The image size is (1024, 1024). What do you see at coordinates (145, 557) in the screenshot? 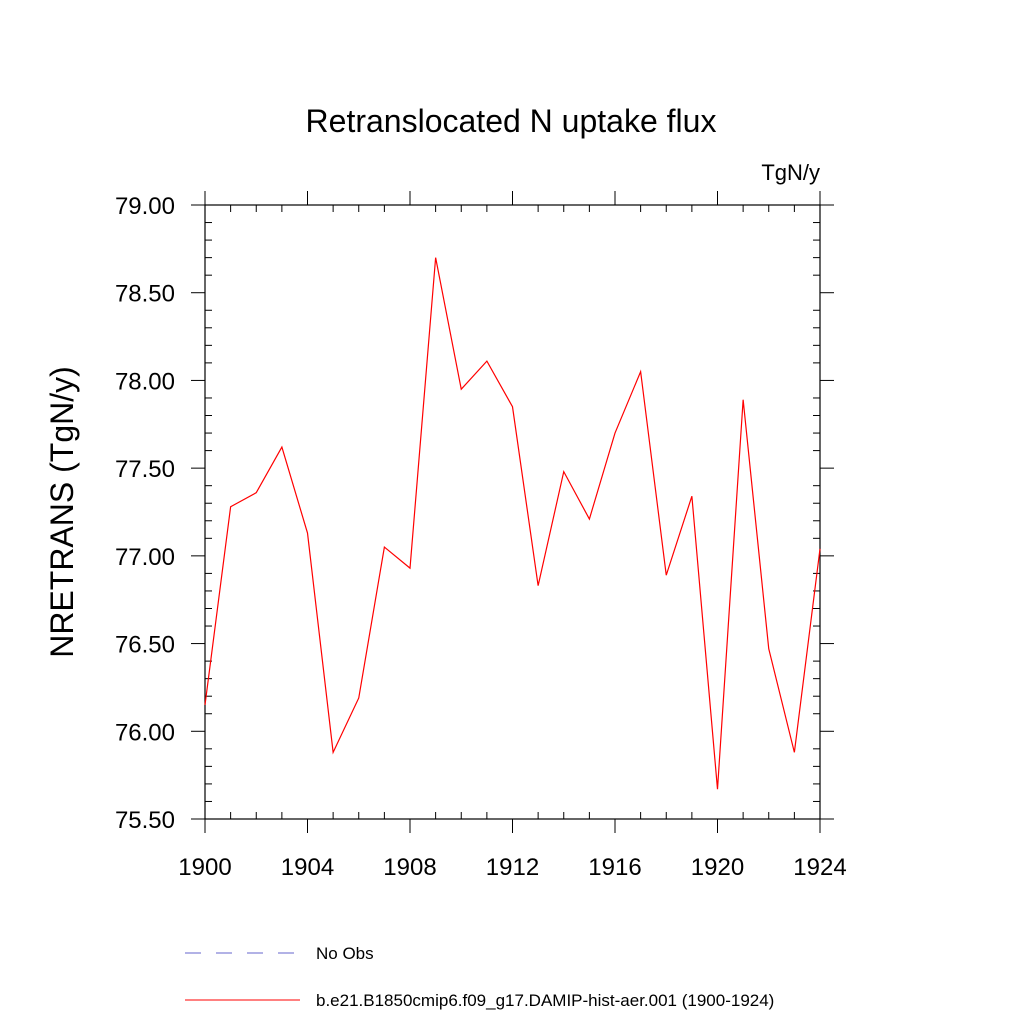
I see `y-tick-label: 77.00` at bounding box center [145, 557].